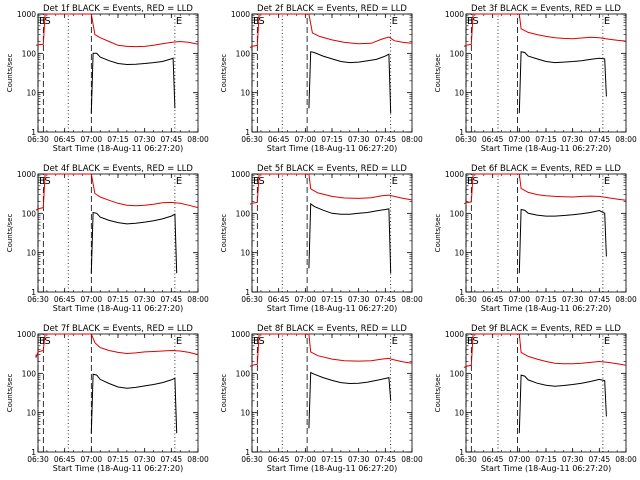  I want to click on panel-title: Det 6f BLACK = Events, RED = LLD, so click(546, 169).